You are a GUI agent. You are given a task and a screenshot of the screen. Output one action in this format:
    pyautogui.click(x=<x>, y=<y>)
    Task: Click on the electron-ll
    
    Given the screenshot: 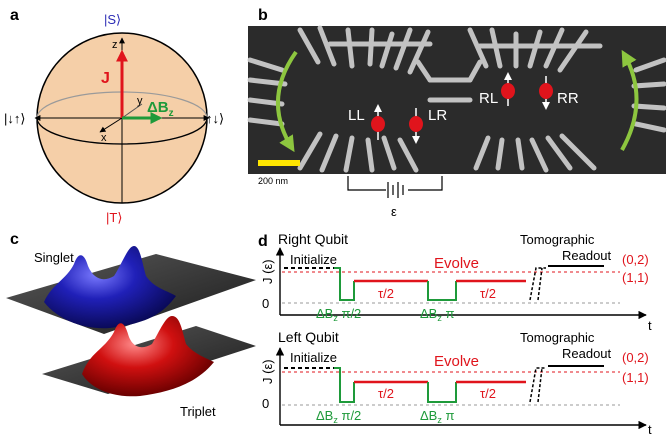 What is the action you would take?
    pyautogui.click(x=378, y=122)
    